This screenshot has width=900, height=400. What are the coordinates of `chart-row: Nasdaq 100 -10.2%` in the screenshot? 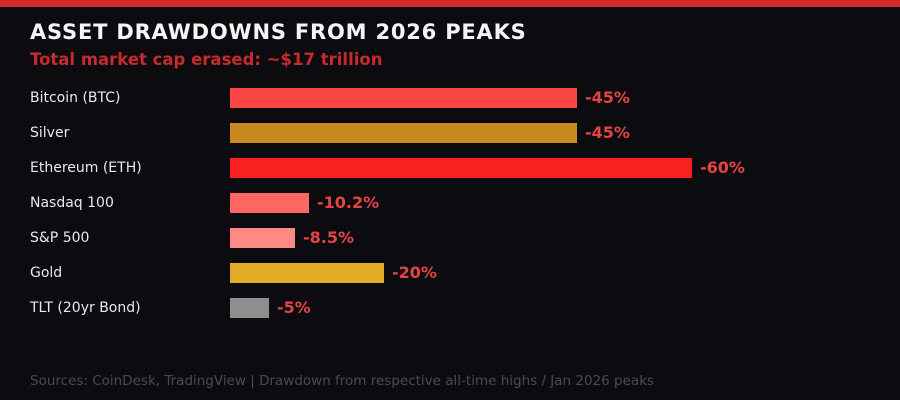 It's located at (450, 202).